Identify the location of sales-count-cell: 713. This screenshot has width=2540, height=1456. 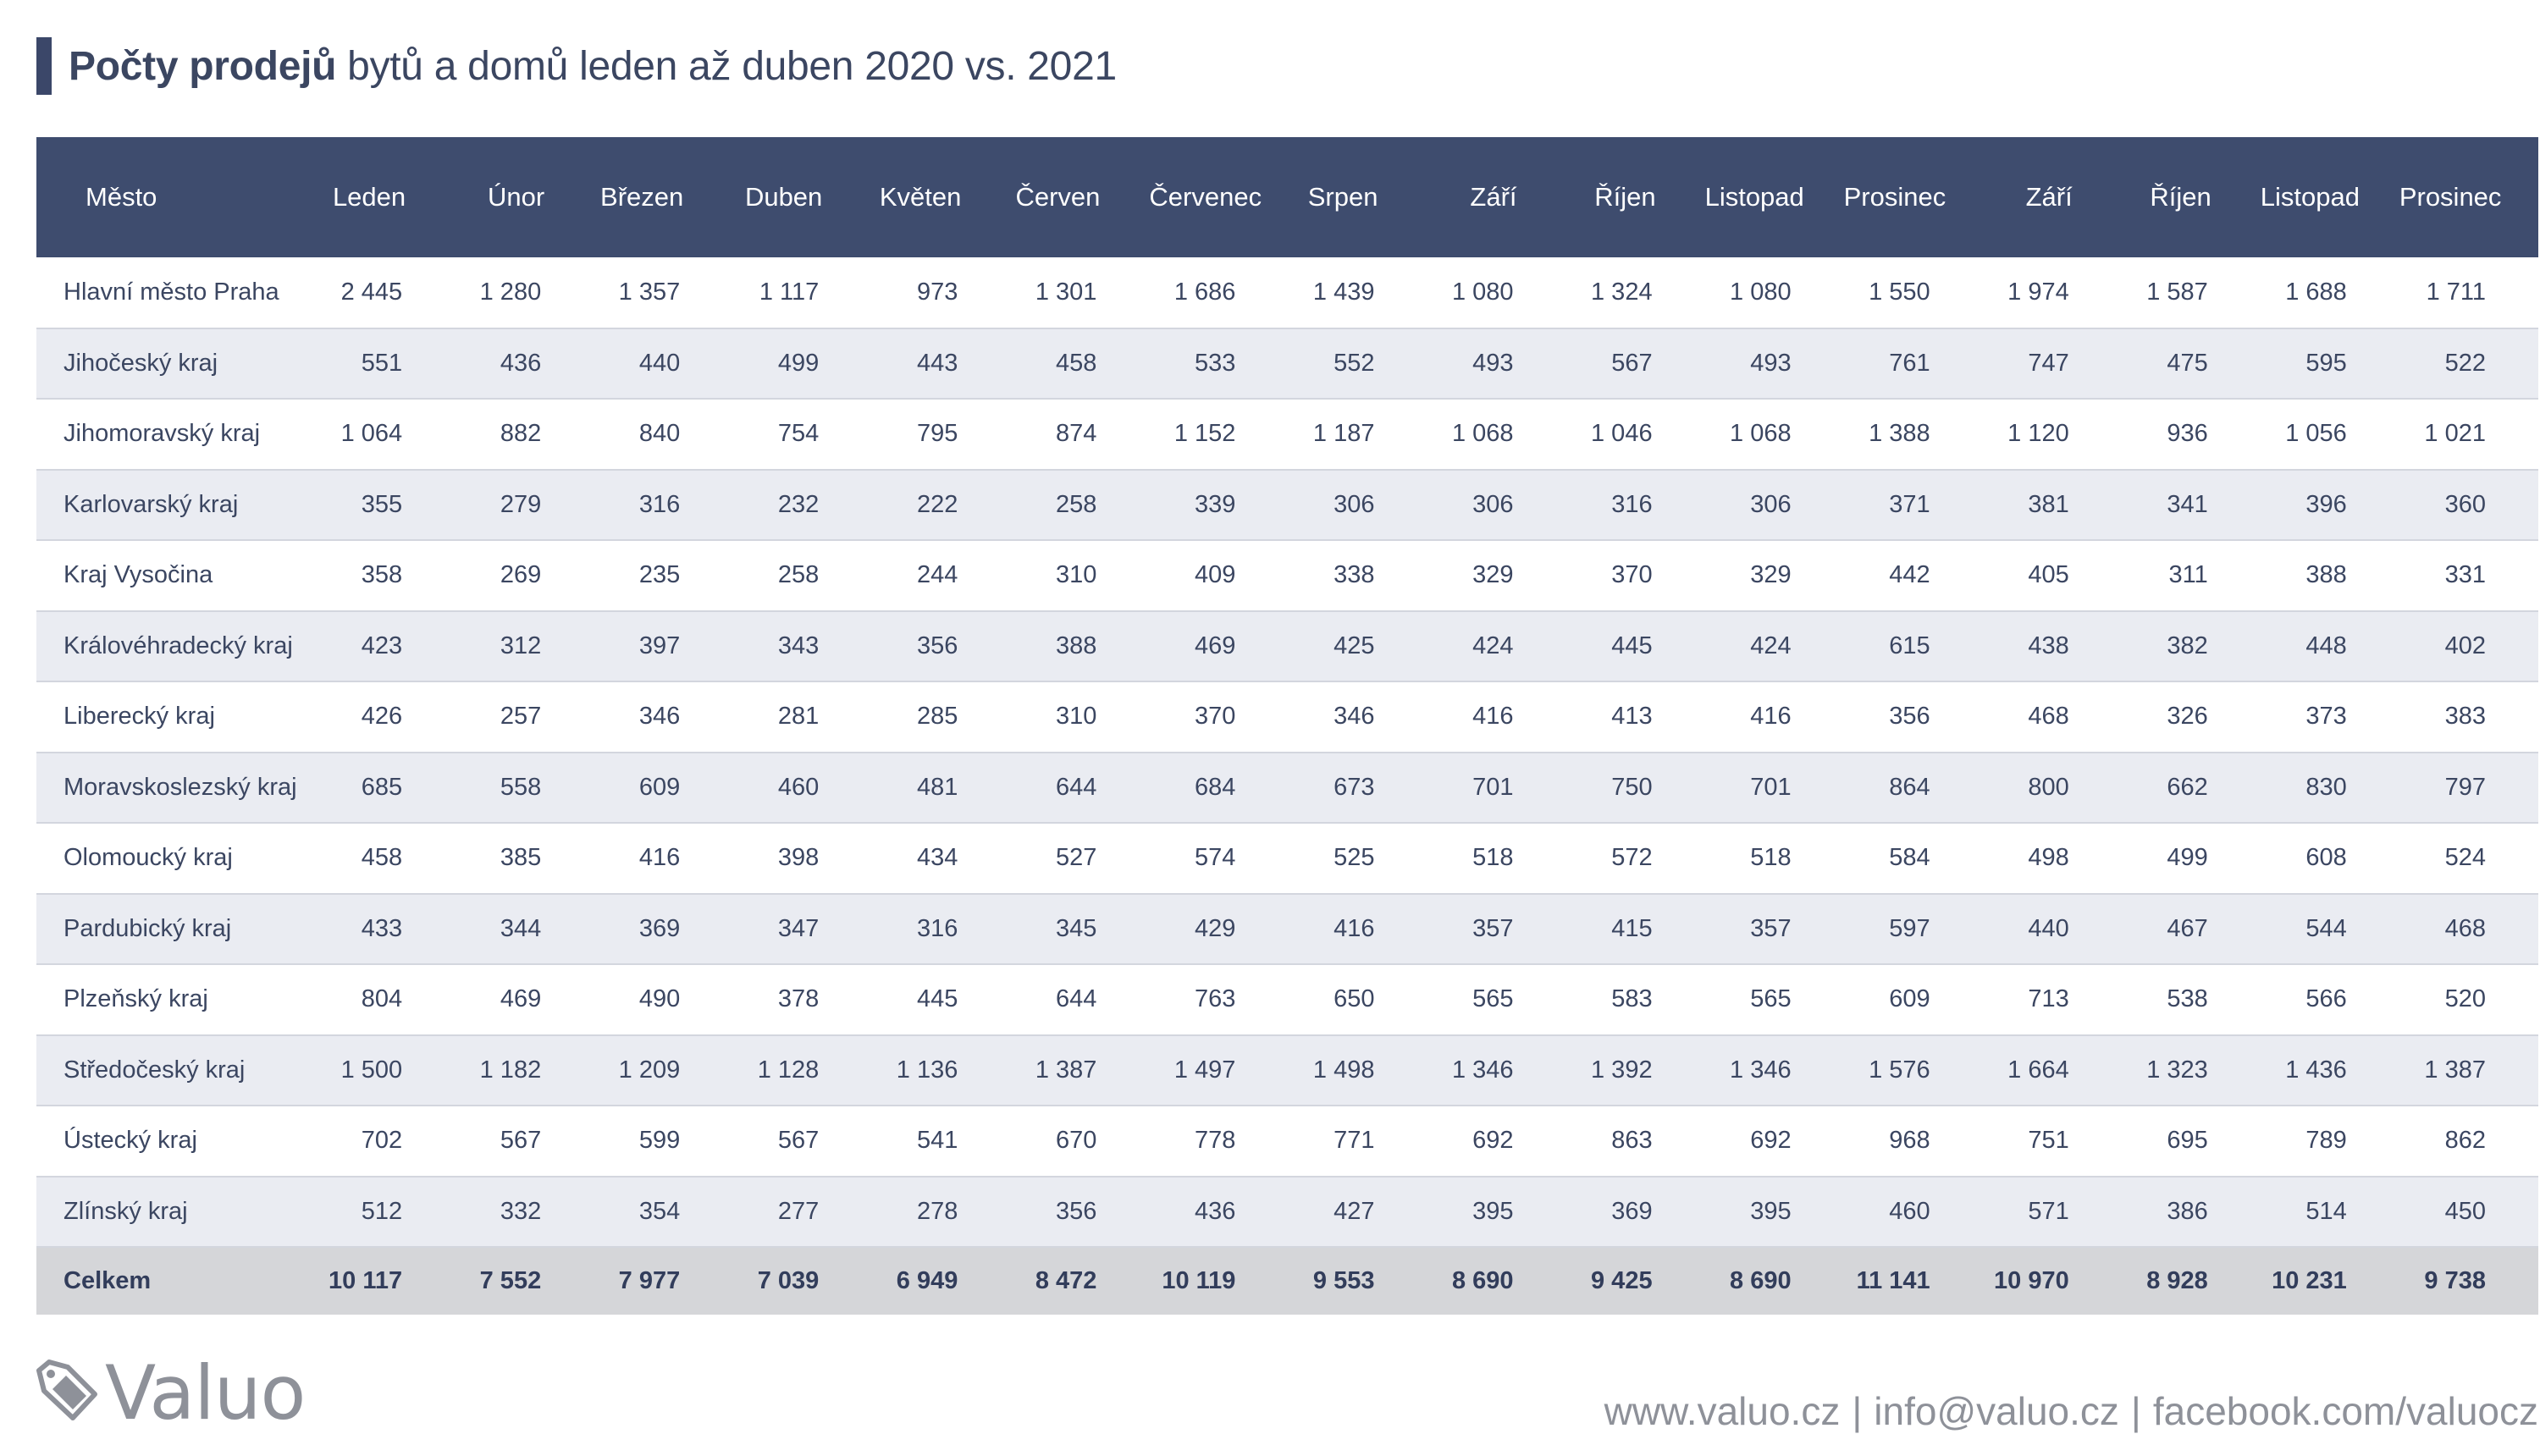
(2052, 1000).